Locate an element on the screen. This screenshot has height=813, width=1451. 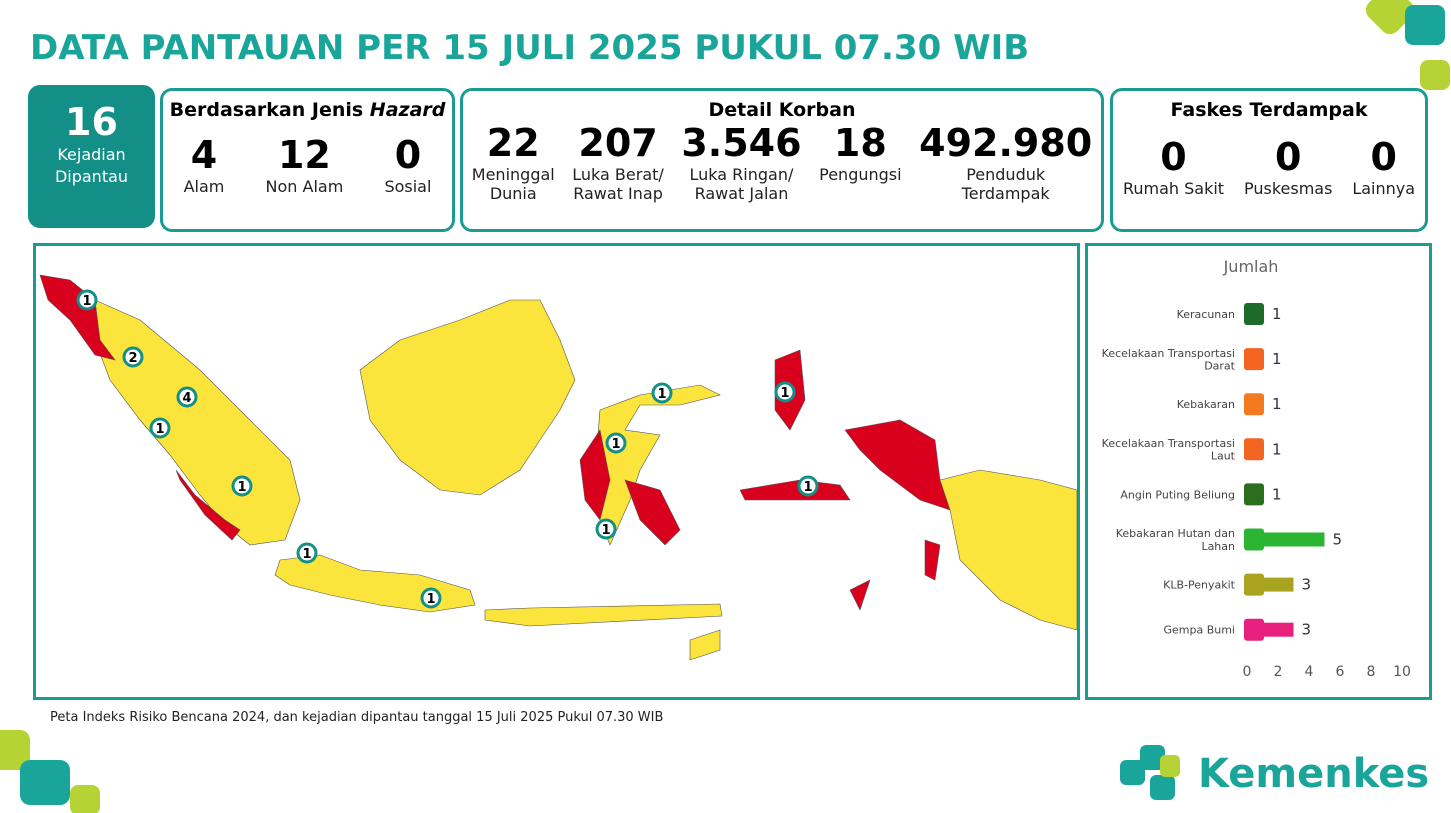
stat-value: 22 is located at coordinates (513, 143).